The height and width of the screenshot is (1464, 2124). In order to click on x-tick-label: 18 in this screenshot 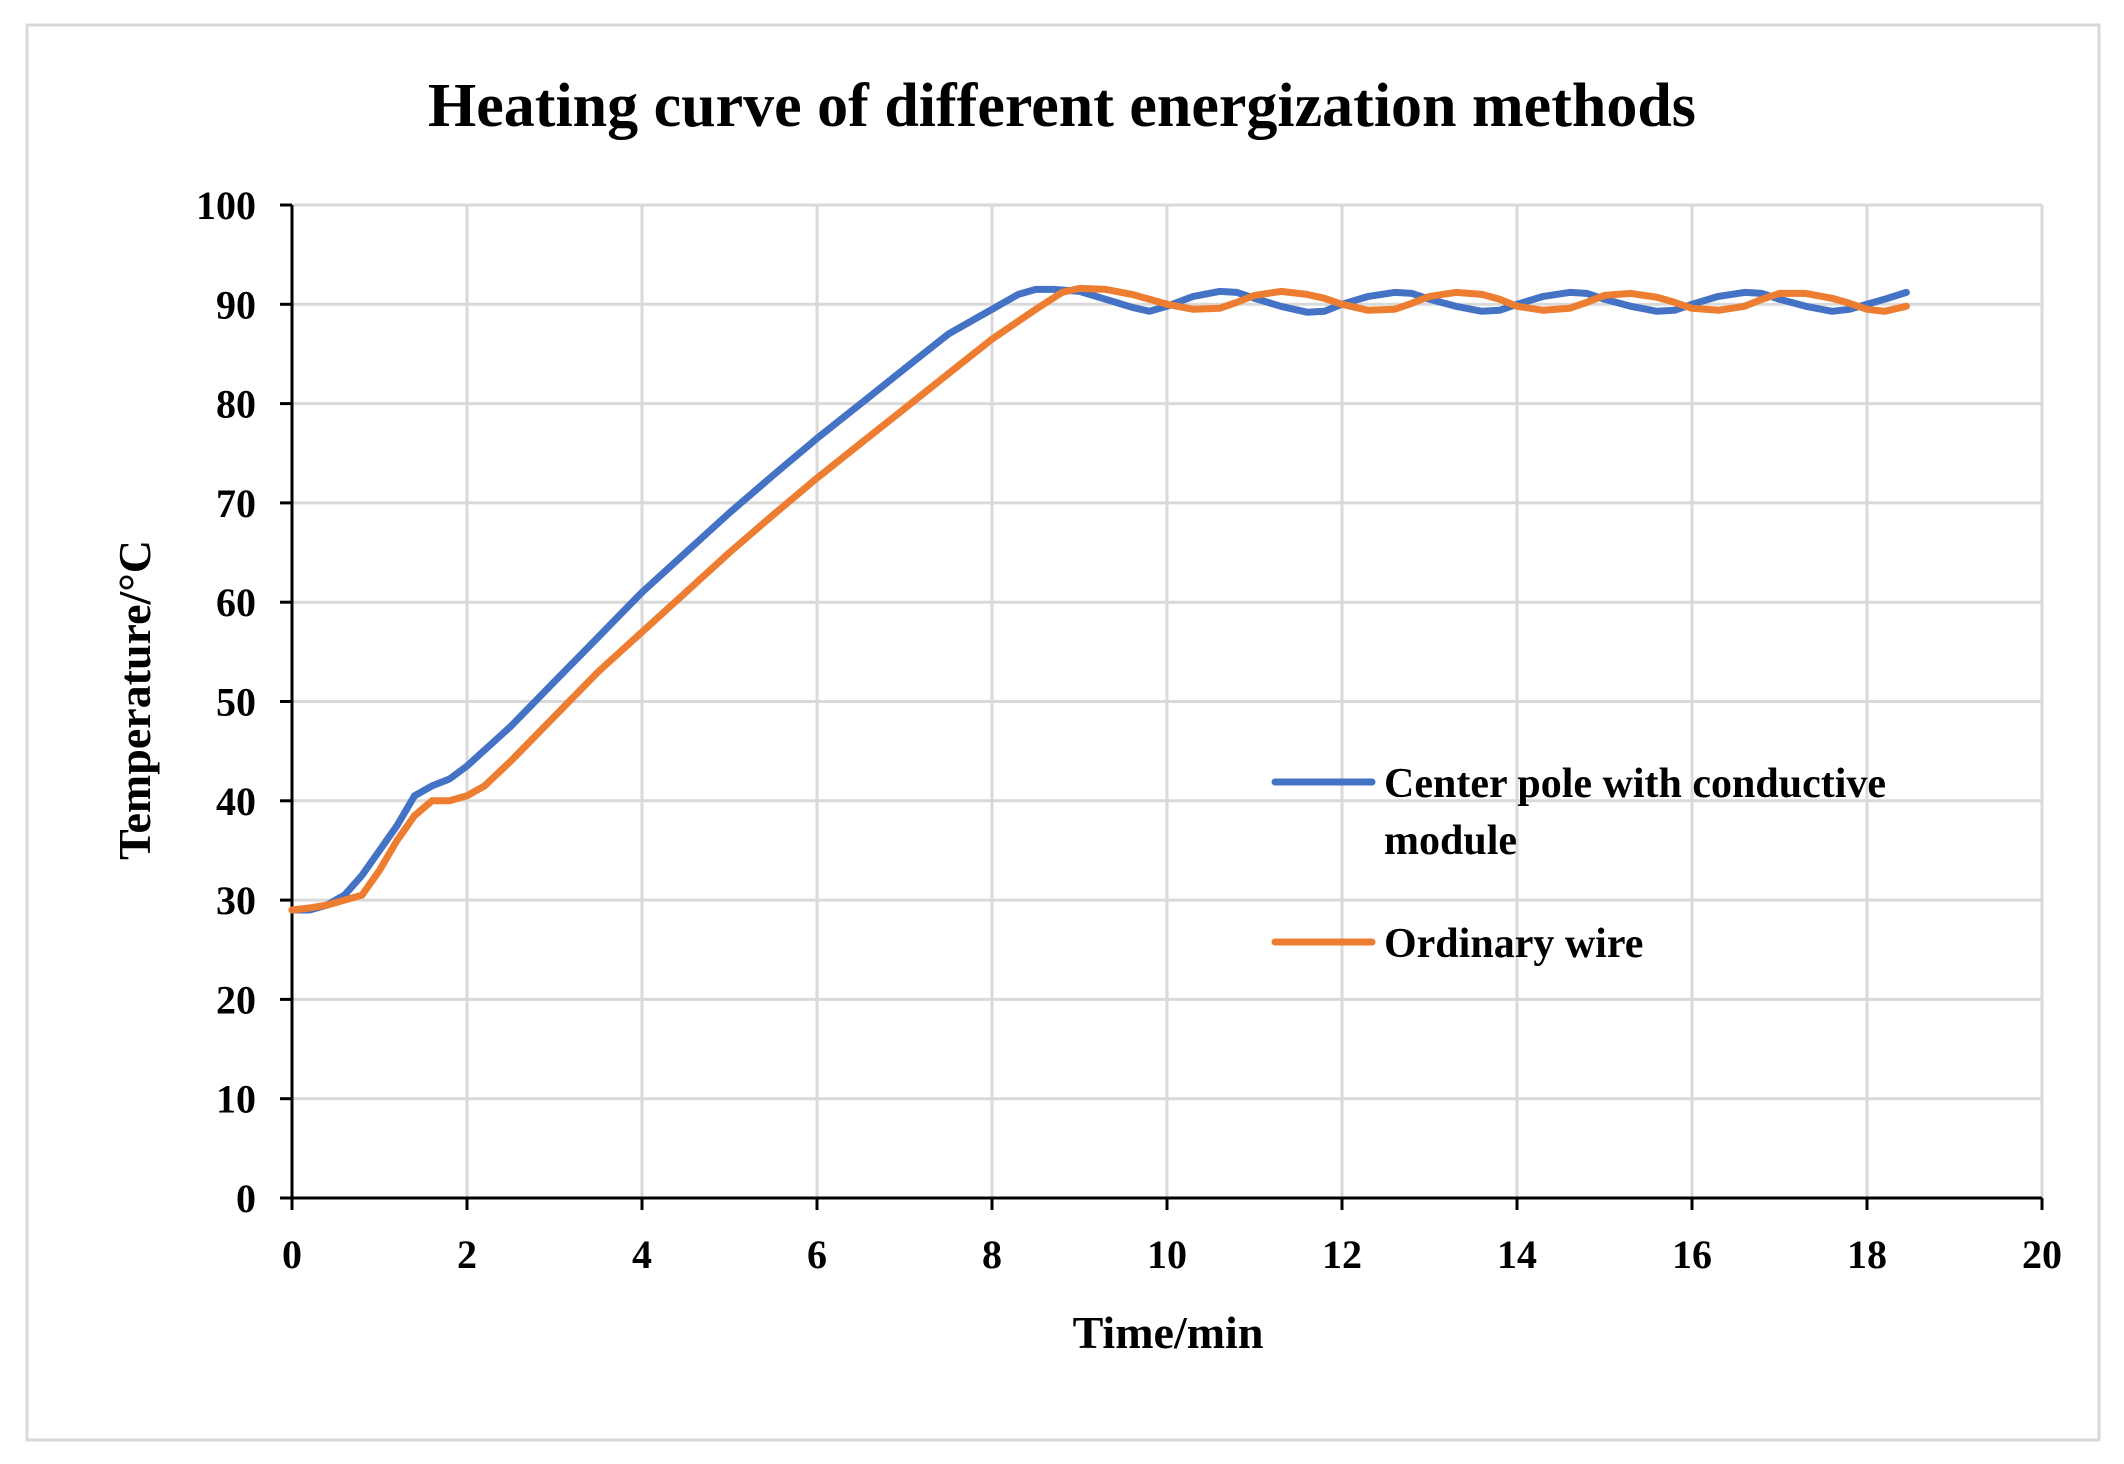, I will do `click(1867, 1254)`.